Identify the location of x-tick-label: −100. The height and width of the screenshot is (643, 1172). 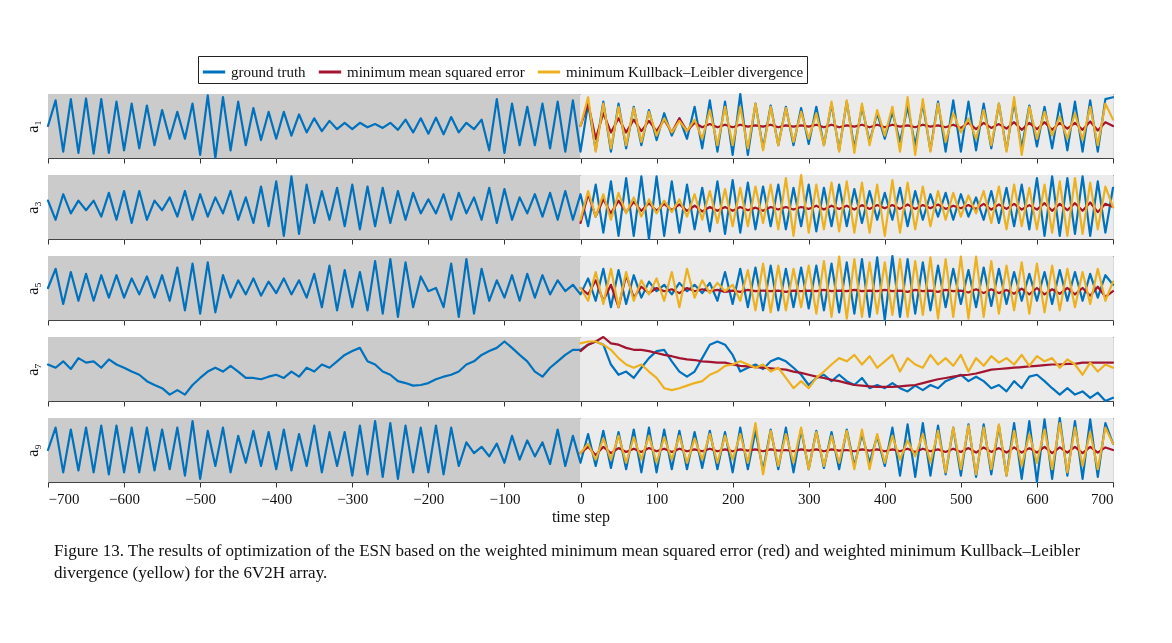
(505, 498).